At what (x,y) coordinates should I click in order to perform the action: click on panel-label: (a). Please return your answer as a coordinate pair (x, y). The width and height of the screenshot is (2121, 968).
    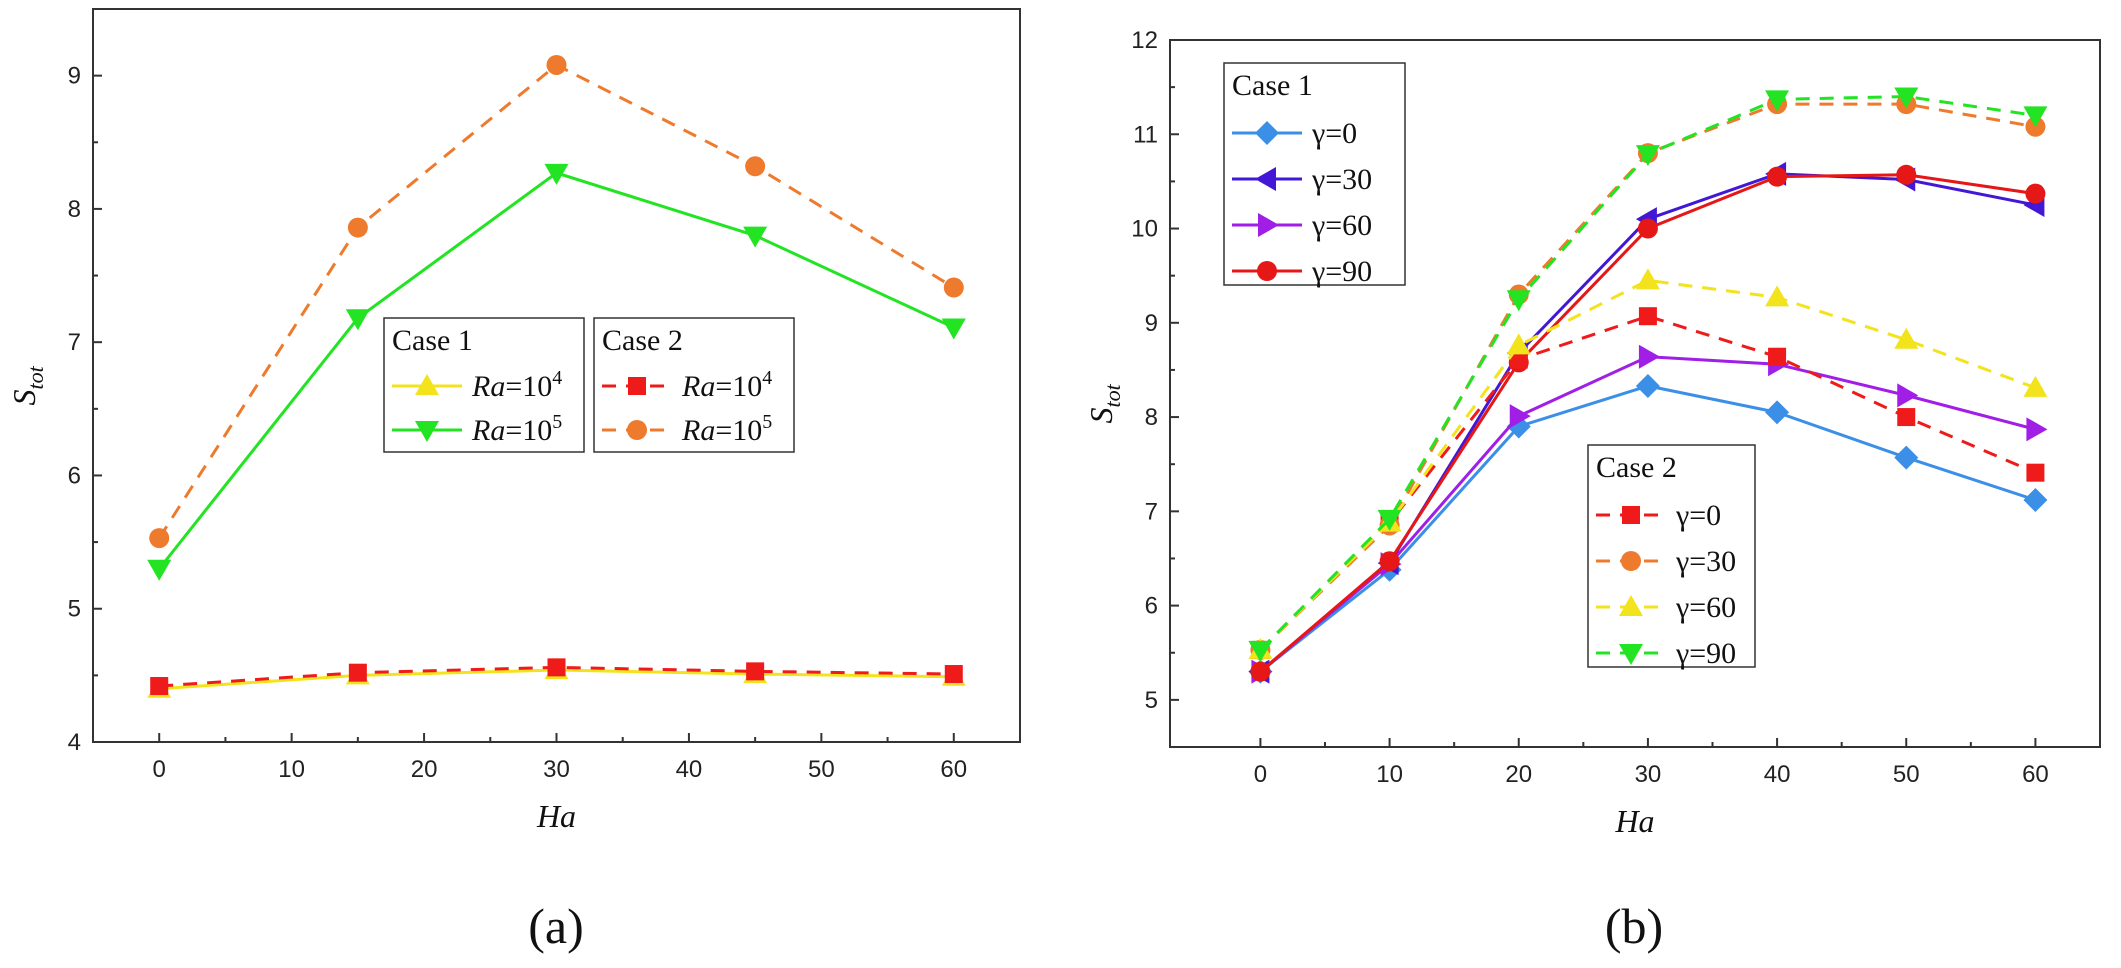
    Looking at the image, I should click on (556, 926).